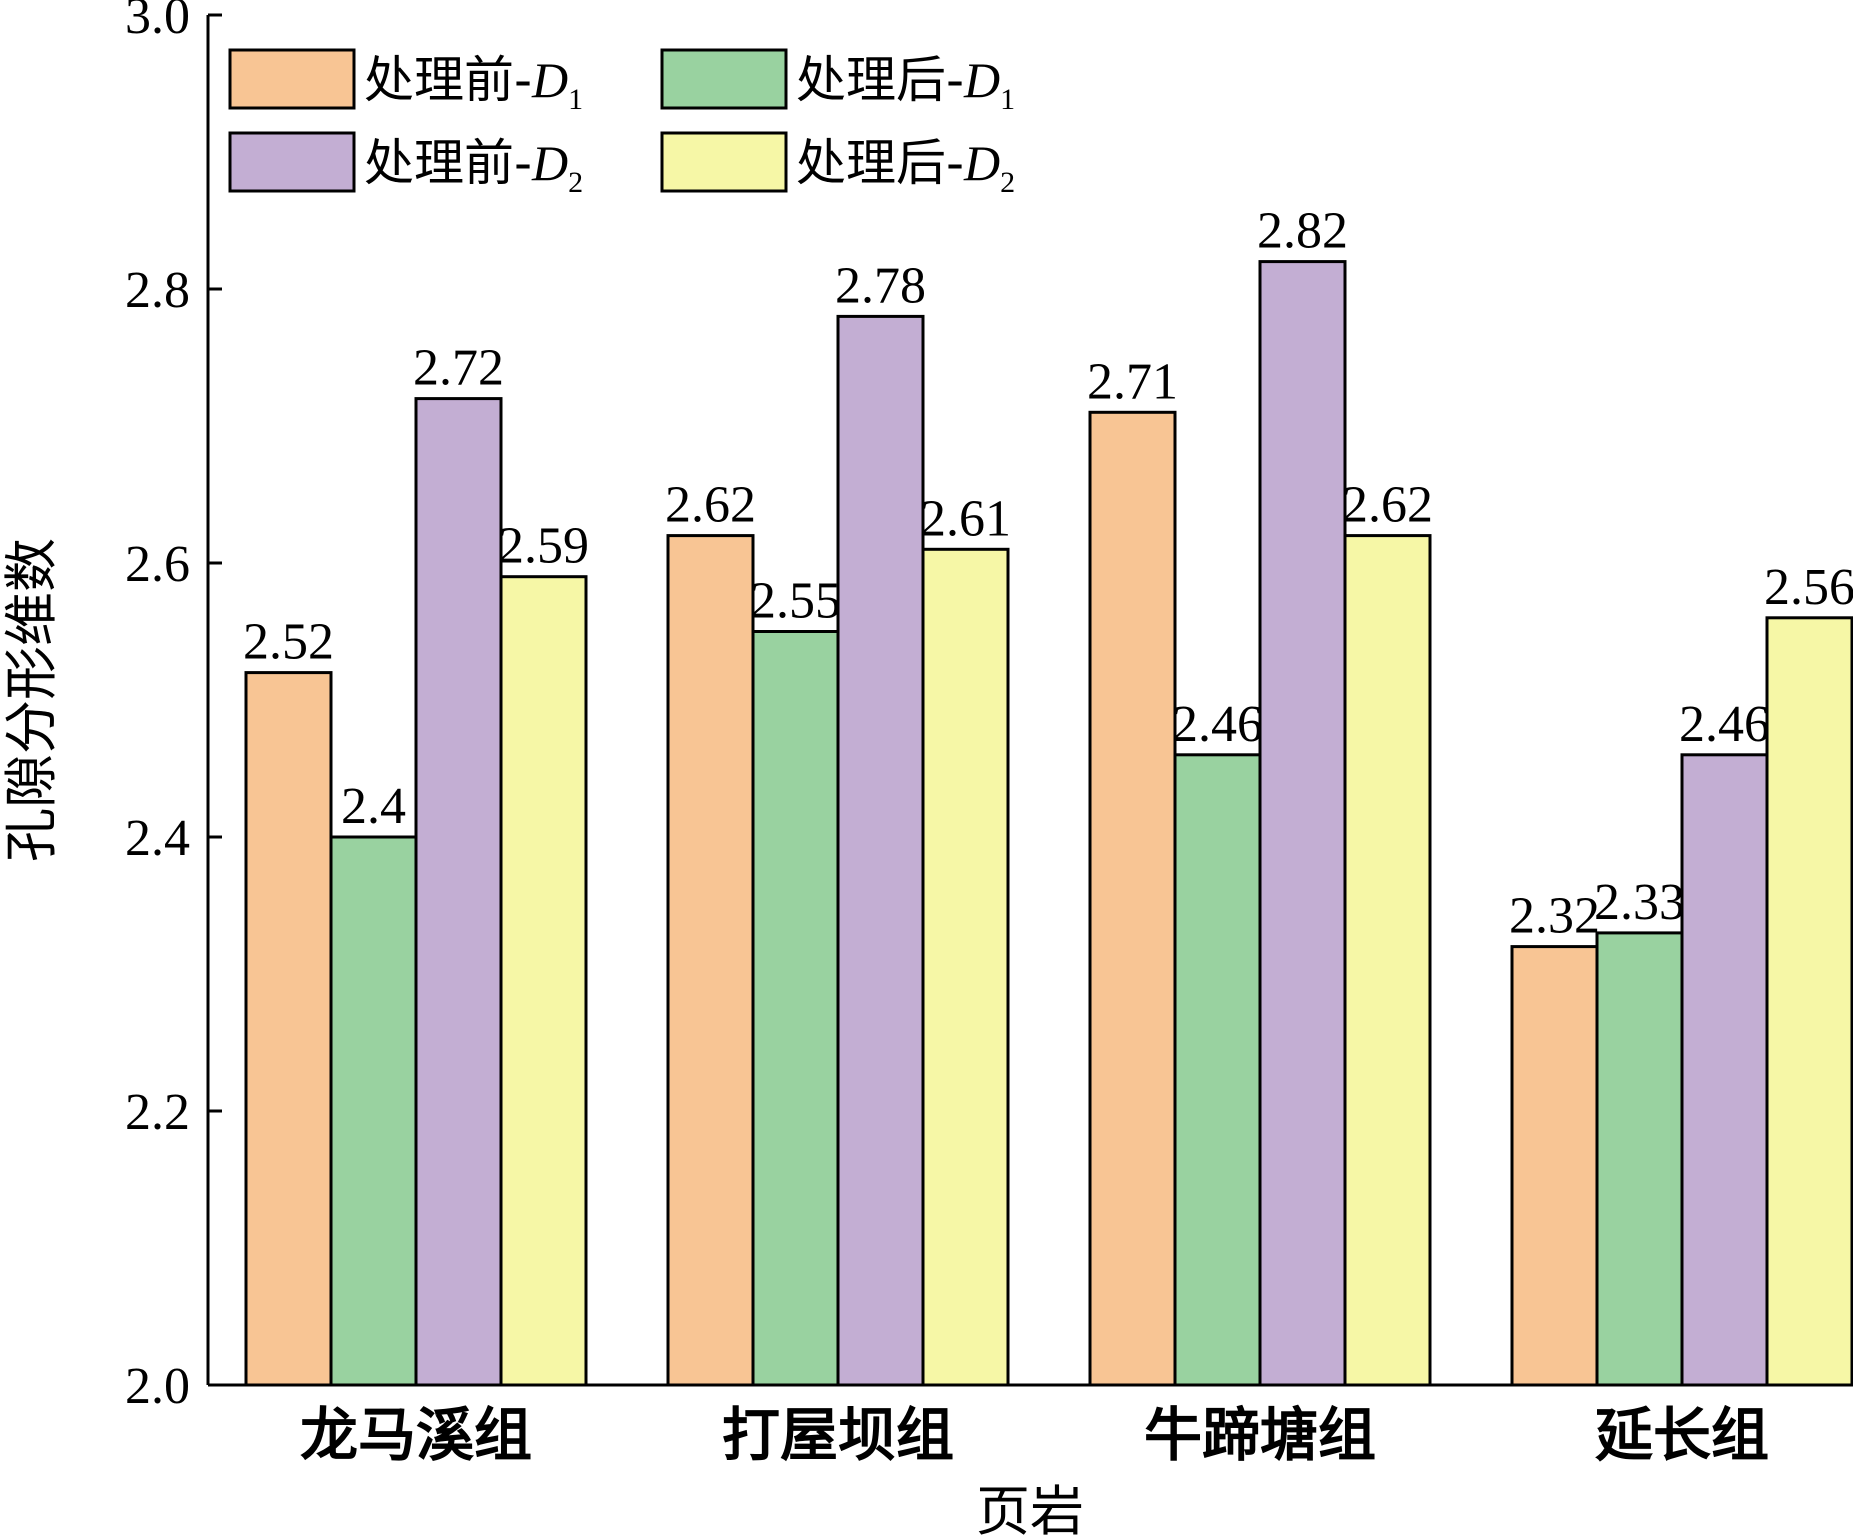  I want to click on legend-label-2: 处理后-D1, so click(905, 83).